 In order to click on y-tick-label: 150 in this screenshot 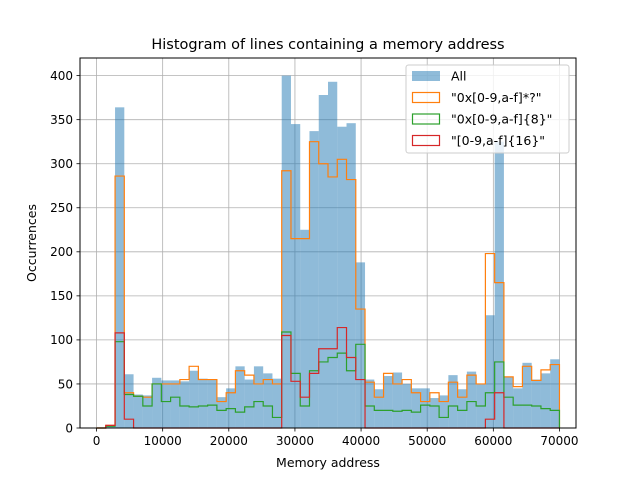, I will do `click(61, 296)`.